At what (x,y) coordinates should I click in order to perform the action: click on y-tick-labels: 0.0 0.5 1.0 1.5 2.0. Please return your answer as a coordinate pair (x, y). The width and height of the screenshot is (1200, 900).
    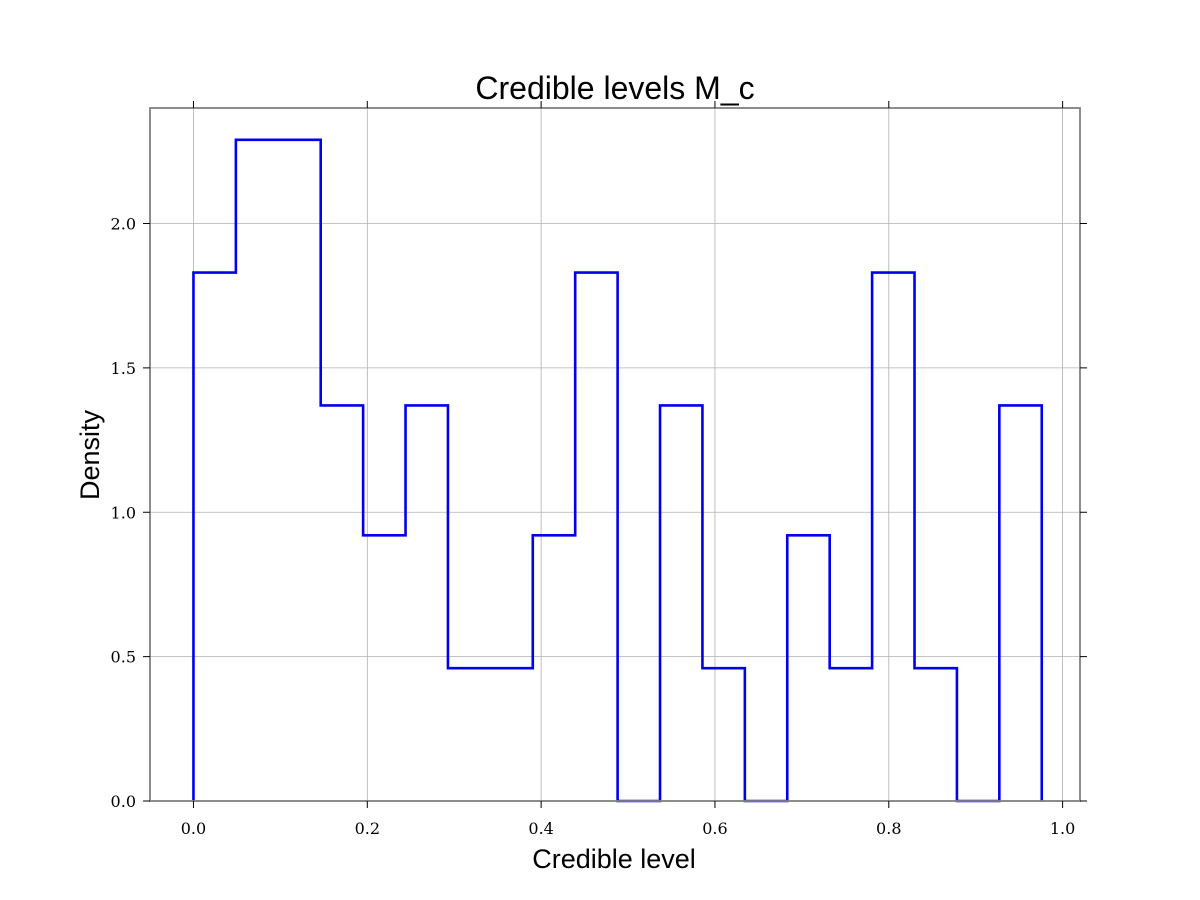
    Looking at the image, I should click on (123, 513).